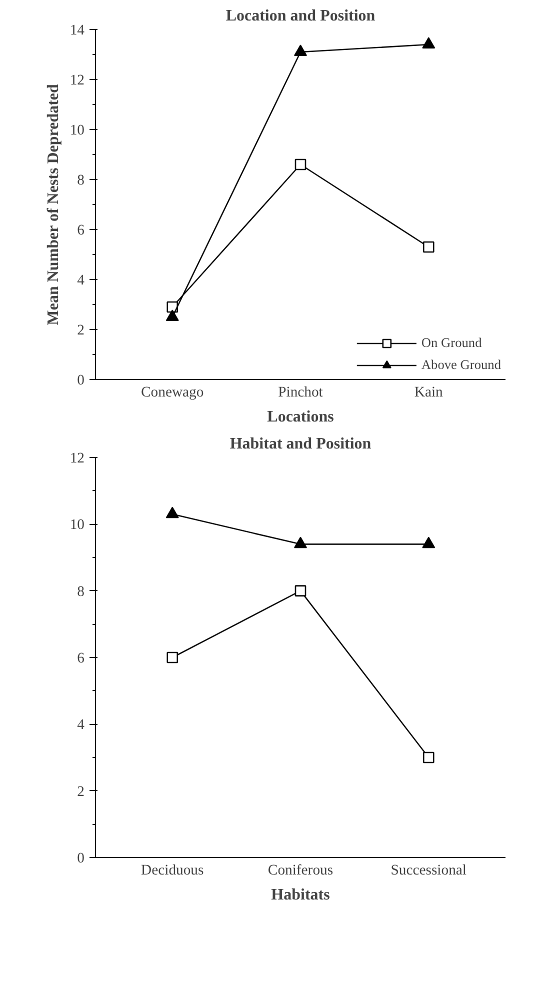 This screenshot has height=982, width=541. I want to click on x-tick-label: Conewago, so click(172, 392).